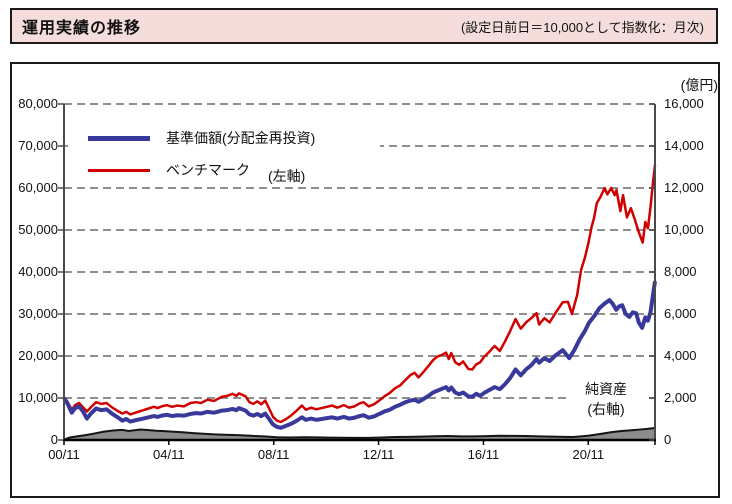 This screenshot has width=732, height=504. What do you see at coordinates (119, 170) in the screenshot?
I see `benchmark-line-swatch` at bounding box center [119, 170].